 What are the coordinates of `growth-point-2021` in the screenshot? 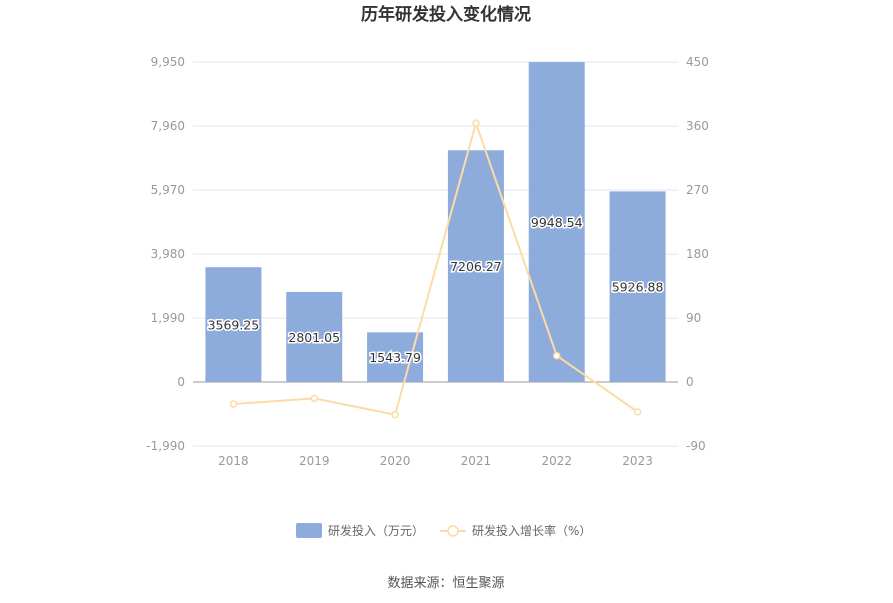 It's located at (476, 123).